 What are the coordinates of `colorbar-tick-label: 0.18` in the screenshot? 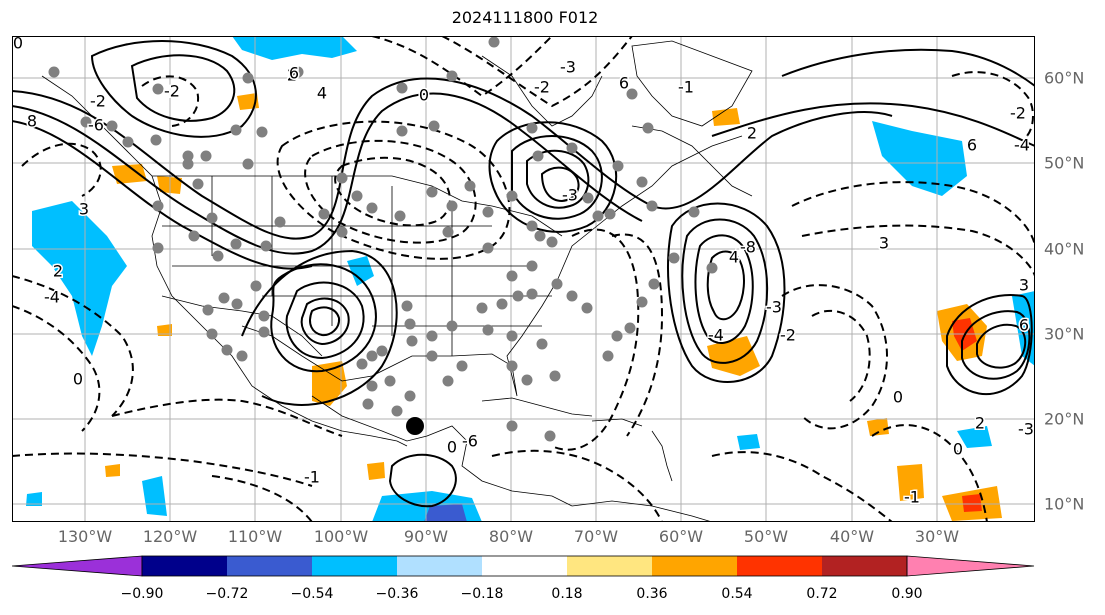 It's located at (567, 594).